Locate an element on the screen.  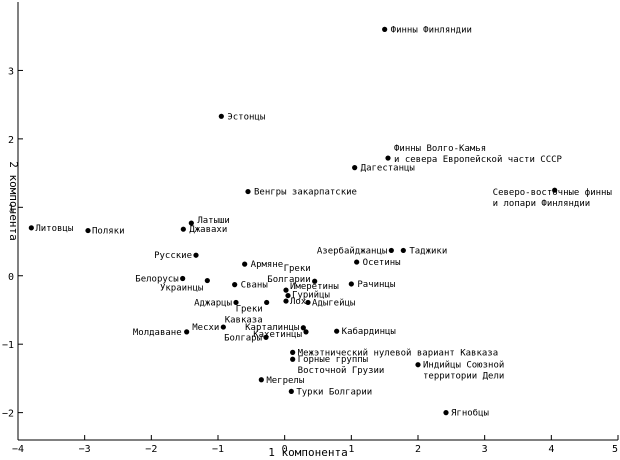
point-label-30: Болгары is located at coordinates (243, 338).